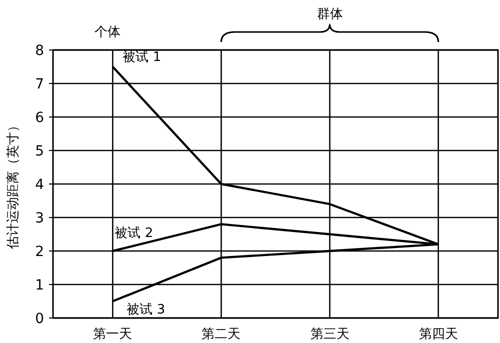  Describe the element at coordinates (39, 118) in the screenshot. I see `y-tick-label: 6` at that location.